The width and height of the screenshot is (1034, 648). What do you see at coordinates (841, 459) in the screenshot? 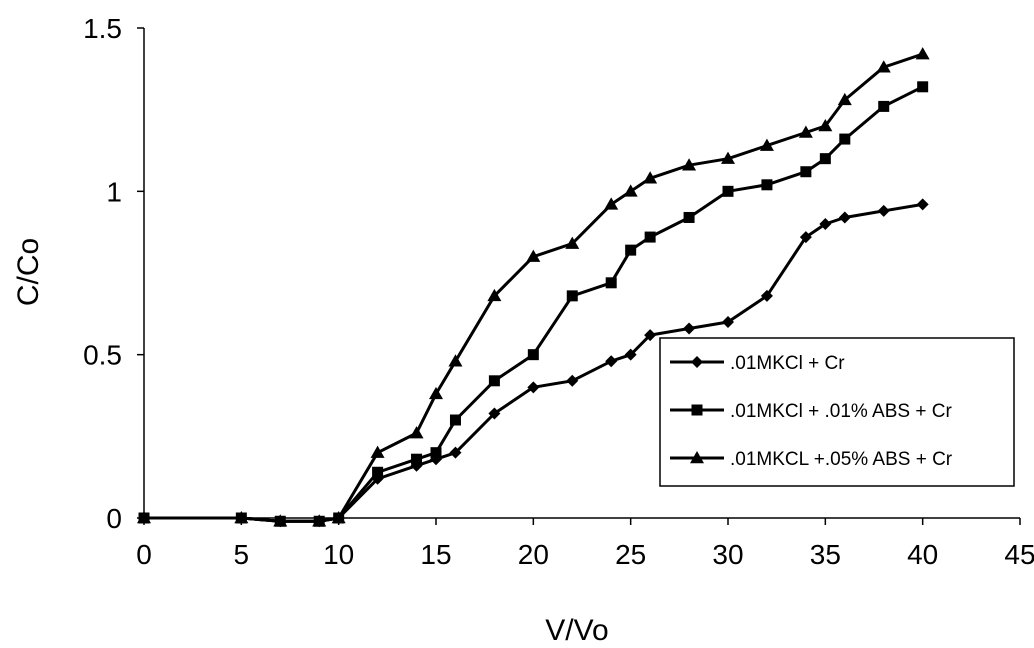
I see `legend-entry-label: .01MKCL +.05% ABS + Cr` at bounding box center [841, 459].